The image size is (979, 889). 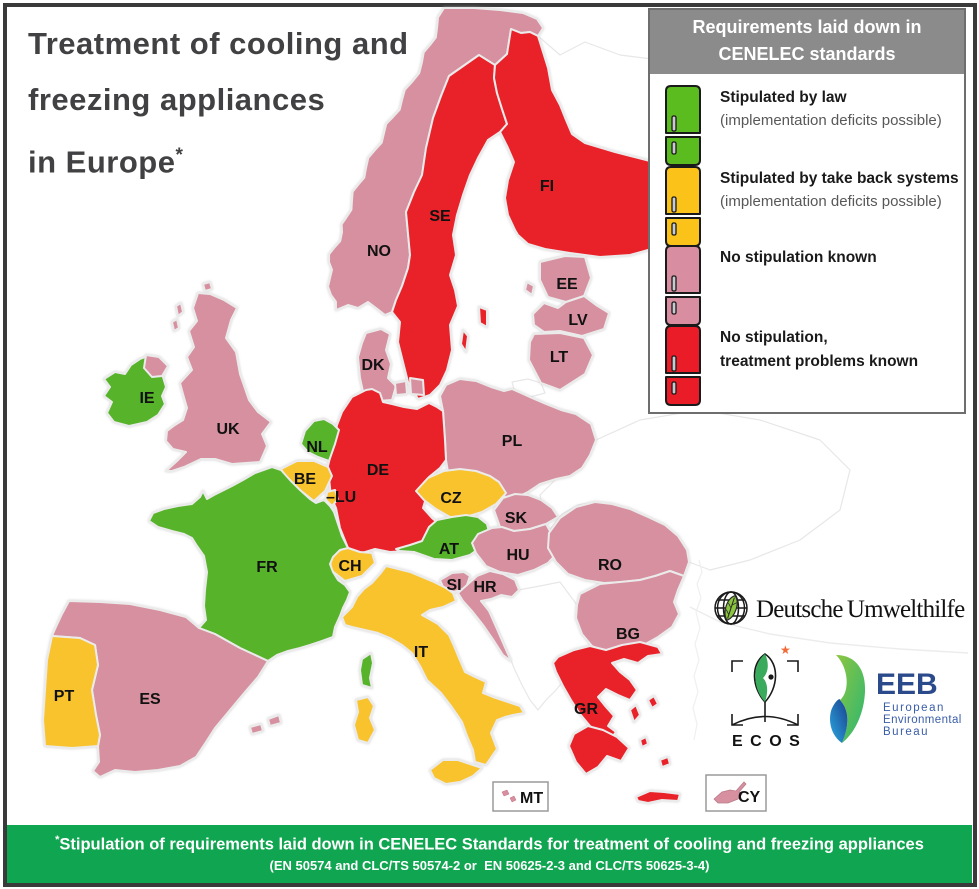 I want to click on svg-text: MT, so click(x=531, y=798).